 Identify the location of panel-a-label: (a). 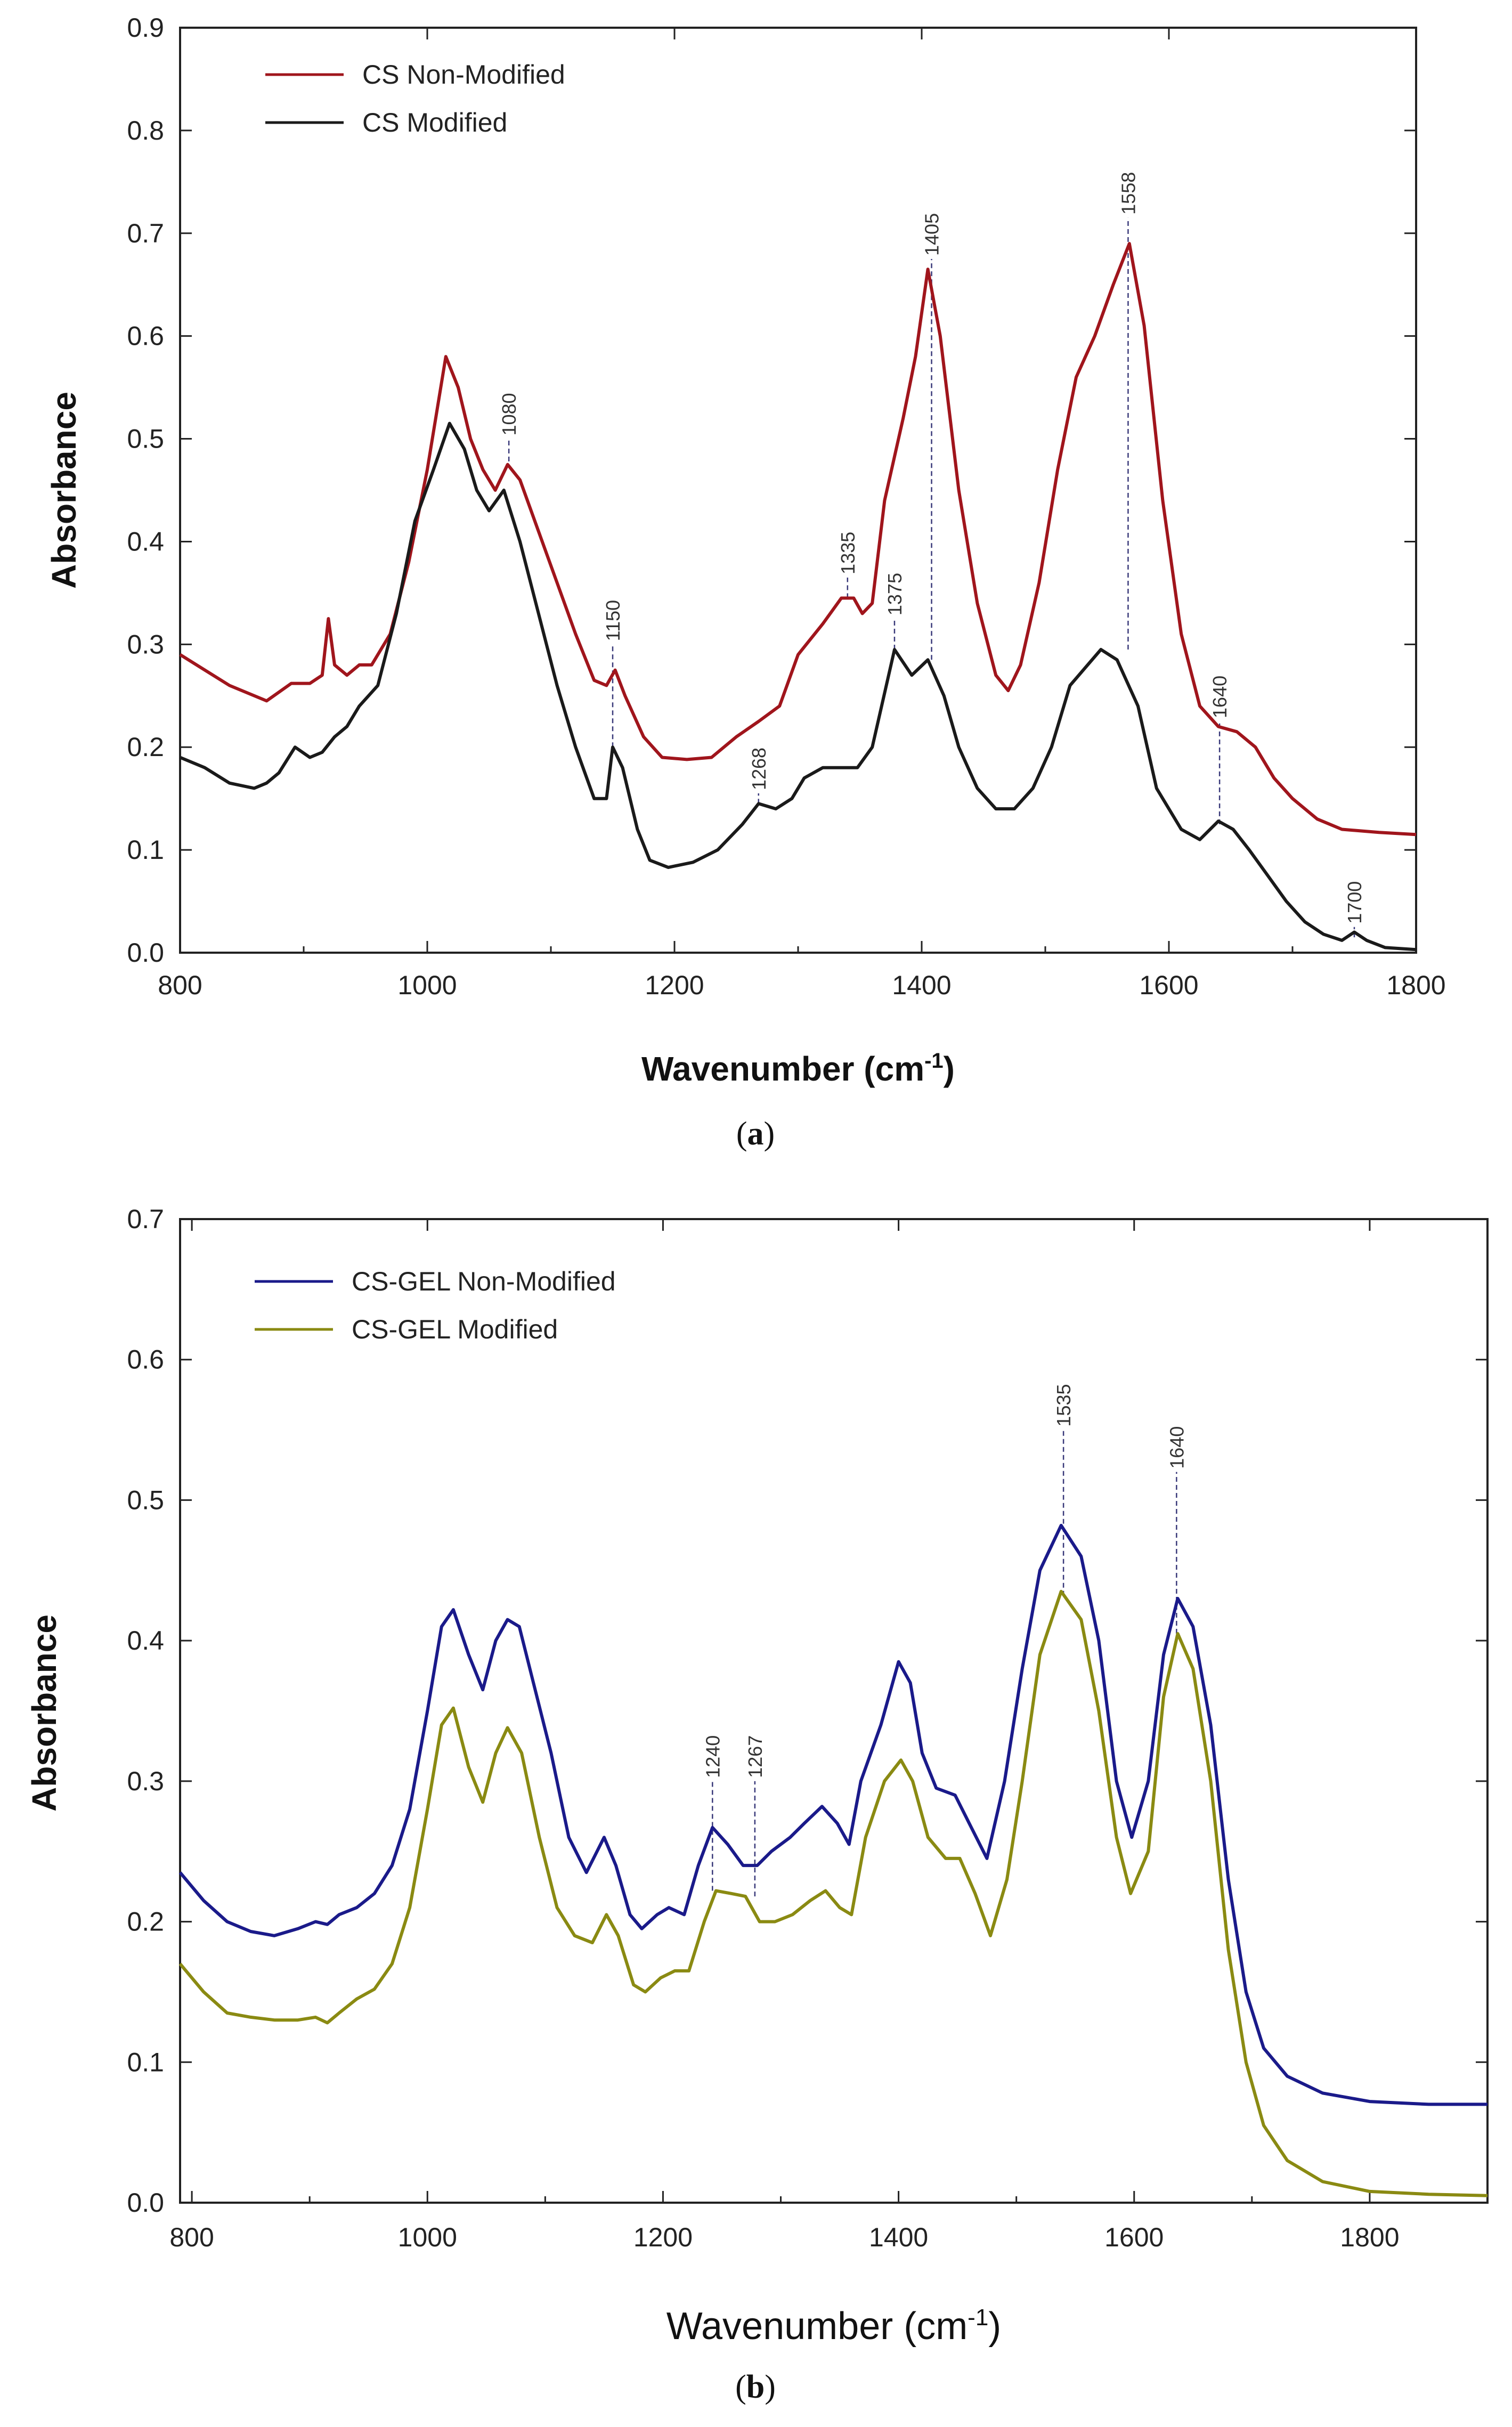
(756, 1134).